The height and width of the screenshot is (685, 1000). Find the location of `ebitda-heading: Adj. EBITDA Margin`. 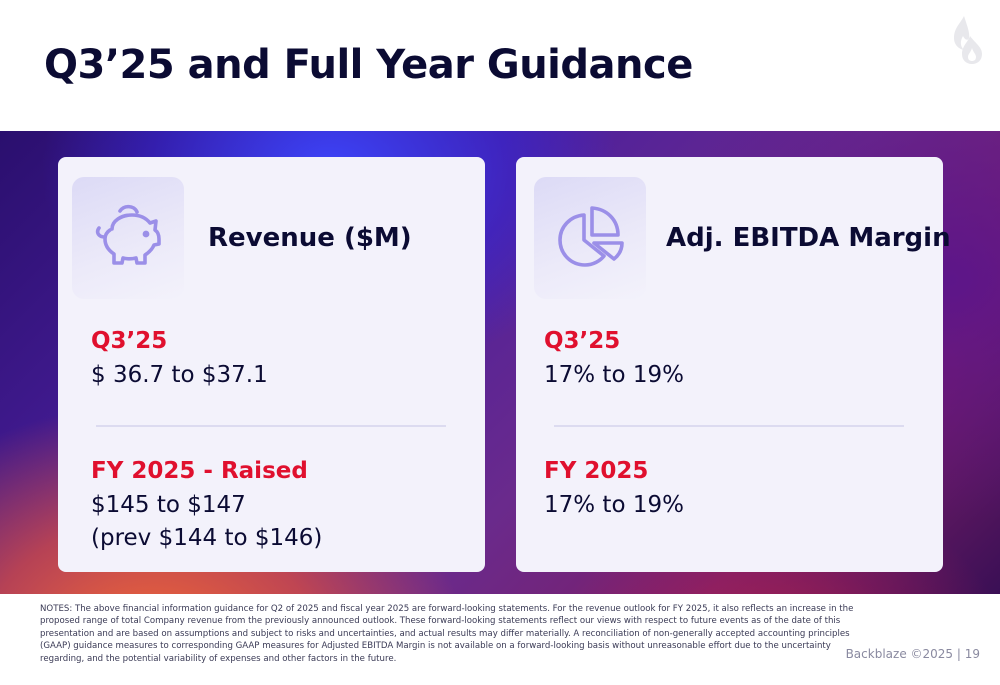

ebitda-heading: Adj. EBITDA Margin is located at coordinates (808, 238).